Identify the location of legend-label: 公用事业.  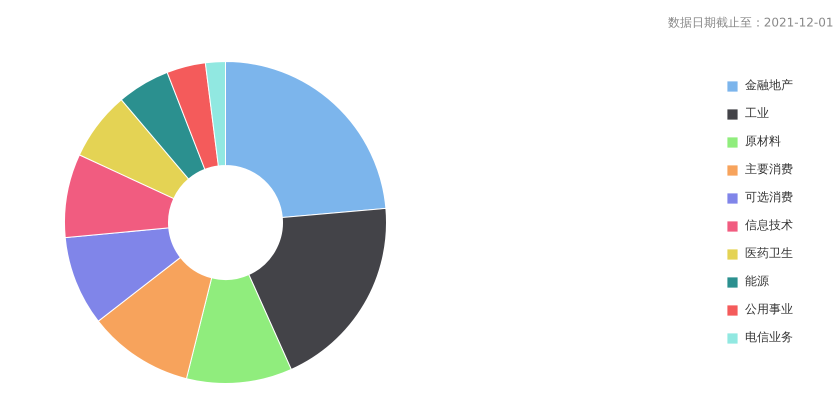
(769, 309).